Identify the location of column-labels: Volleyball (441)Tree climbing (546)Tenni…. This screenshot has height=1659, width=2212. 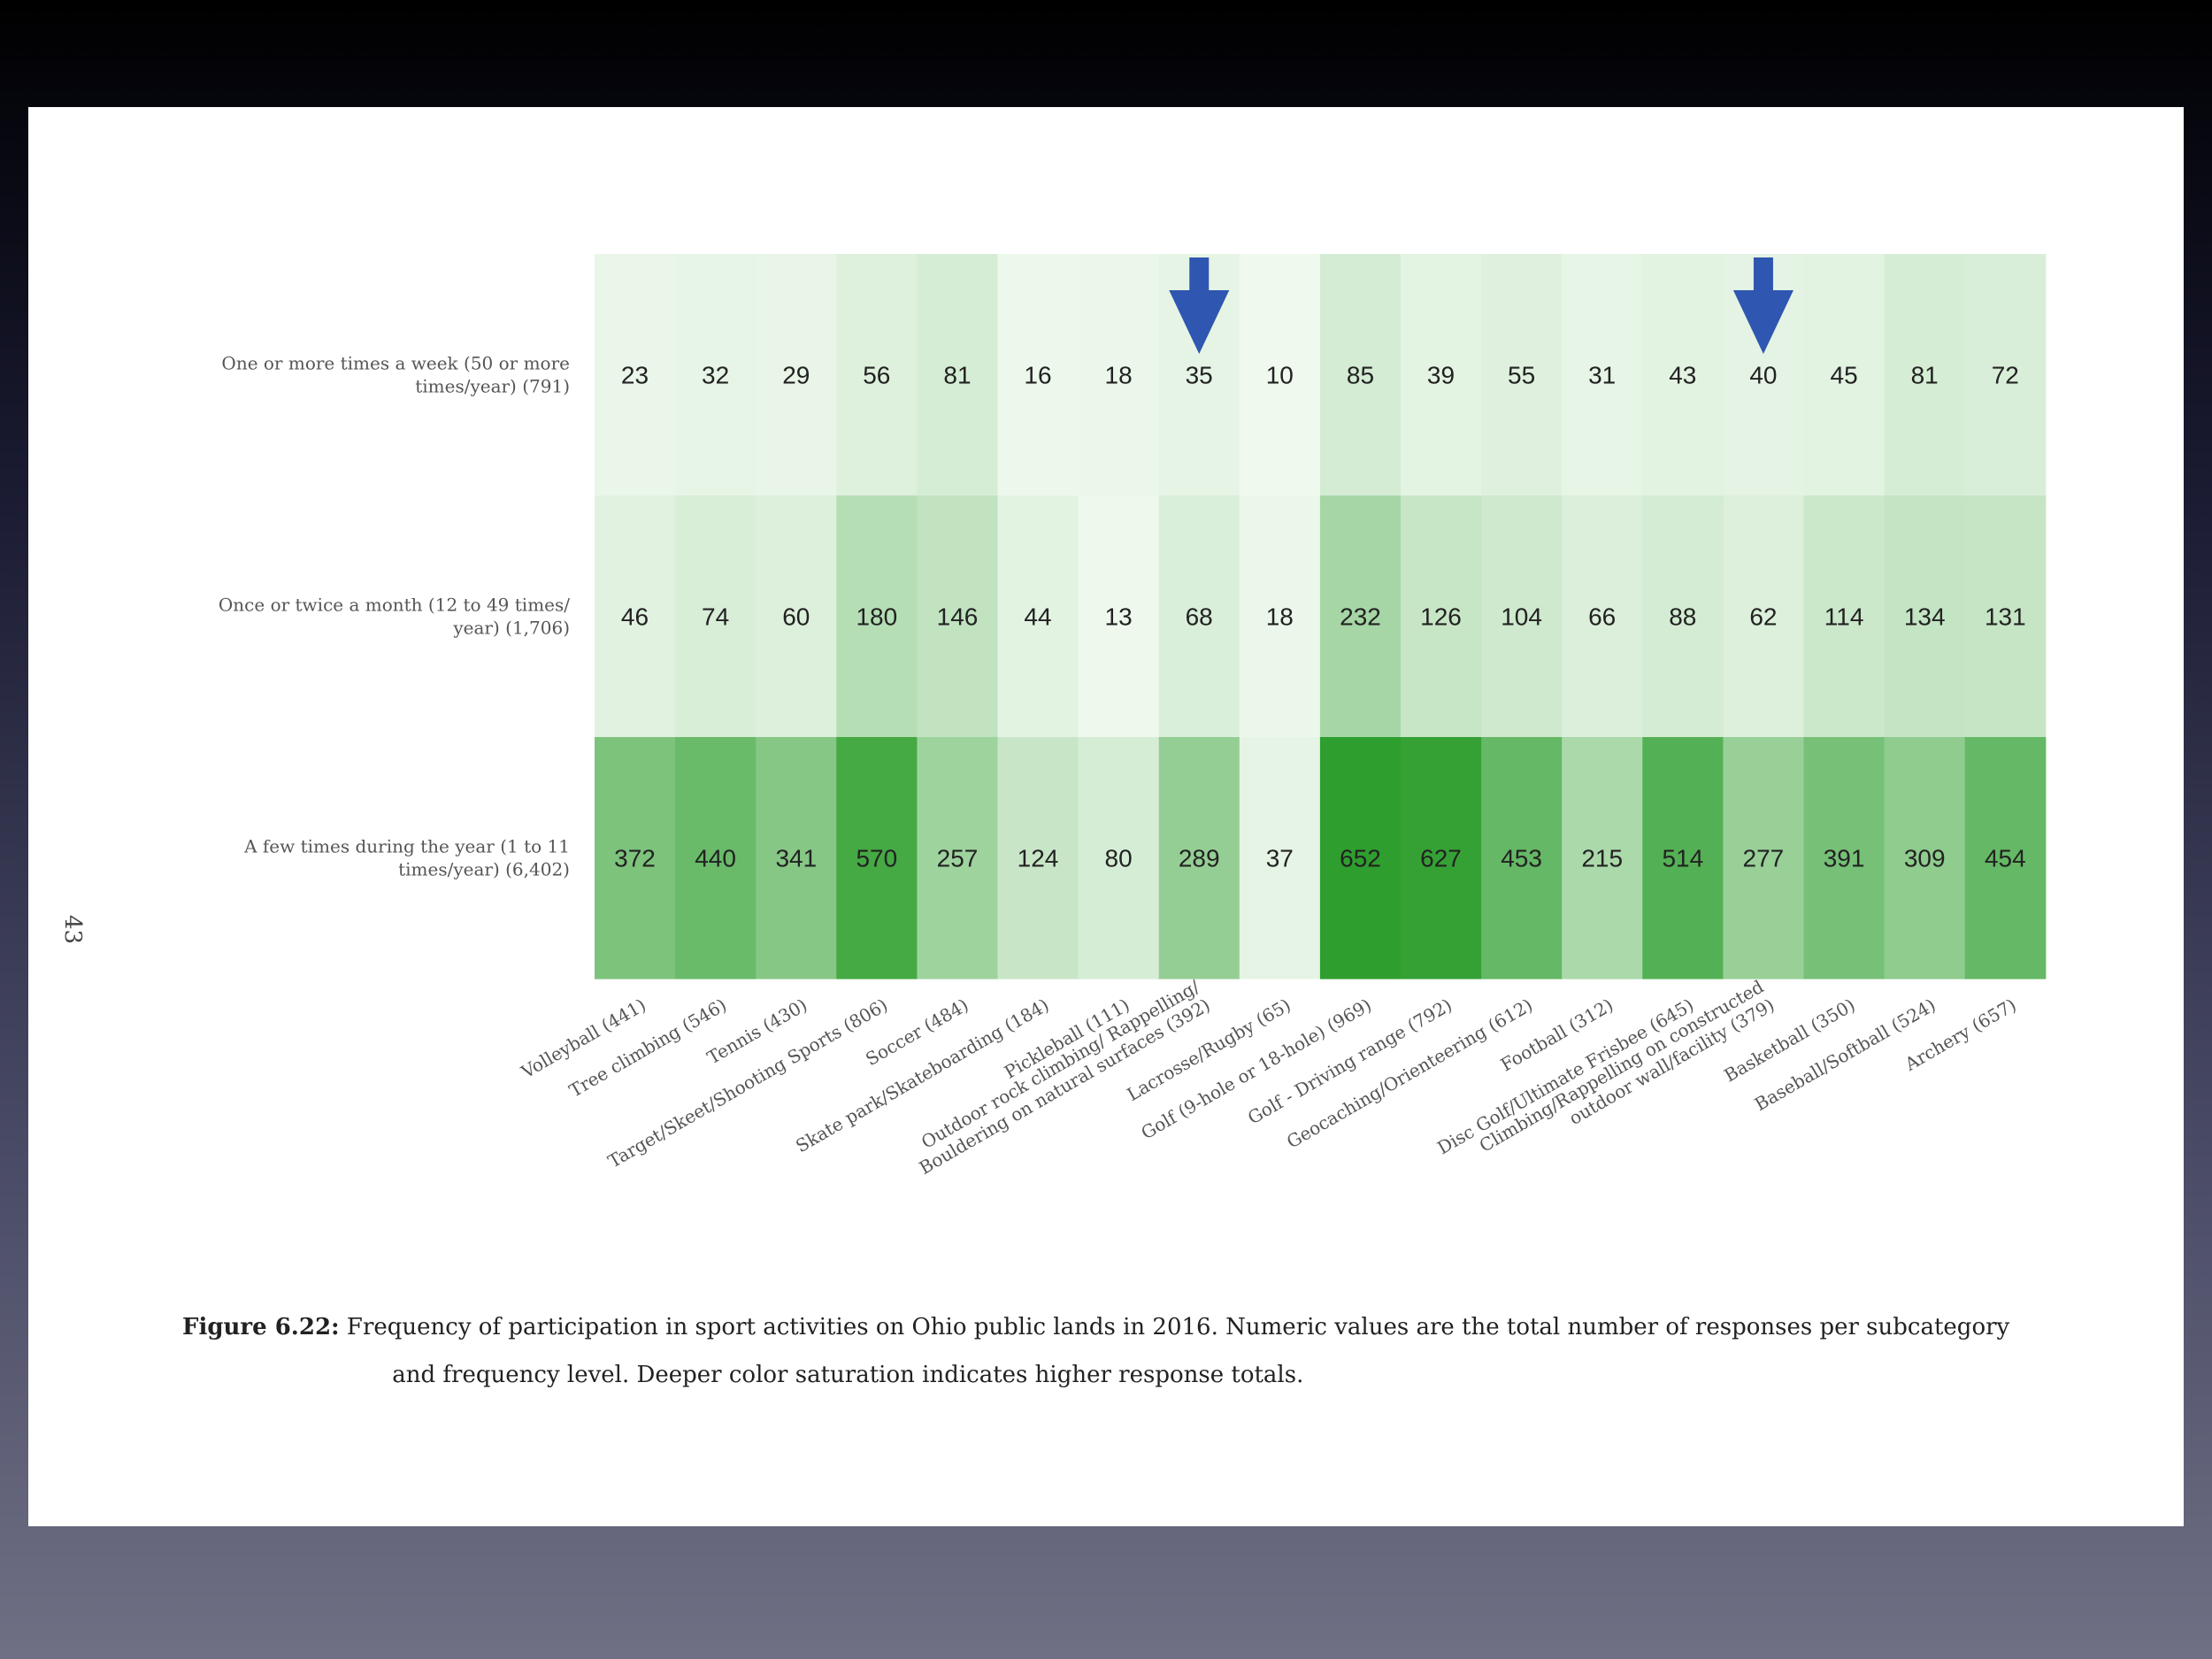
(1269, 1078).